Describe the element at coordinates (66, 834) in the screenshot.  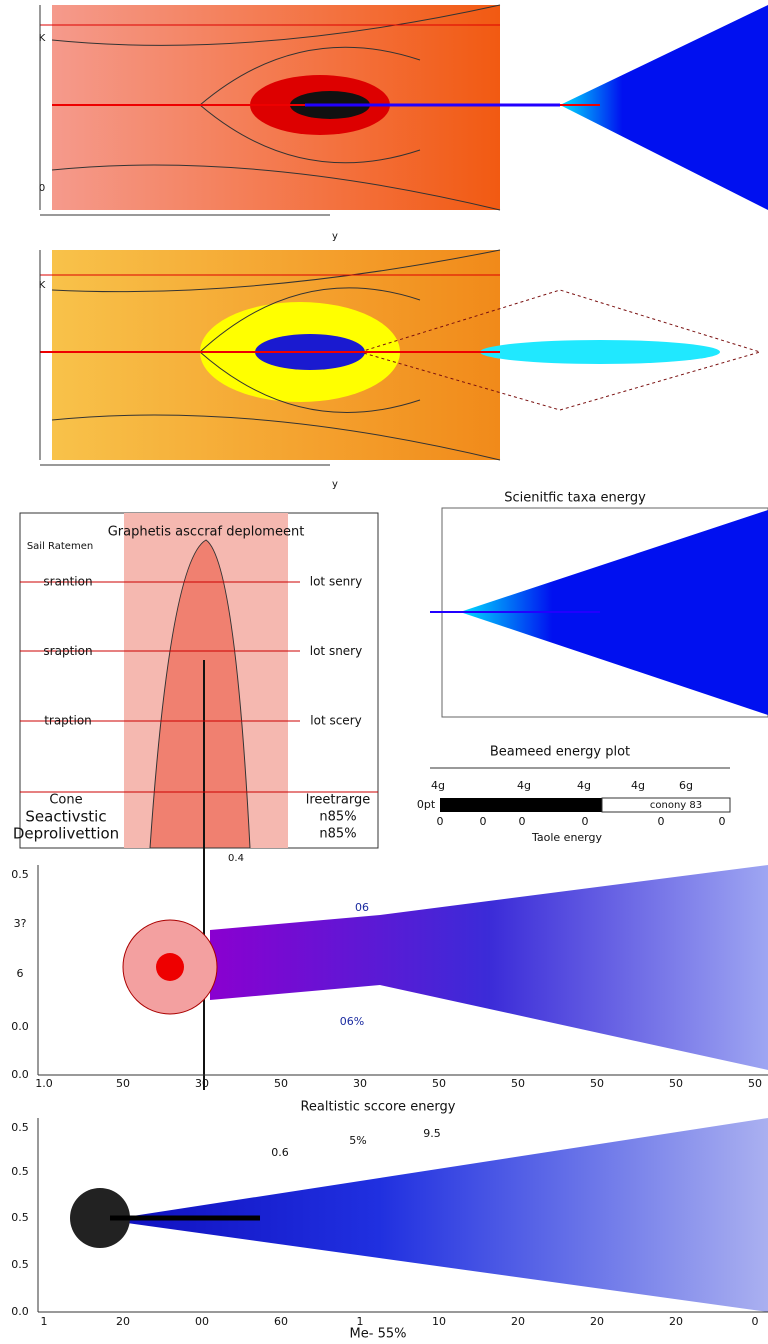
I see `label: Deprolivettion` at that location.